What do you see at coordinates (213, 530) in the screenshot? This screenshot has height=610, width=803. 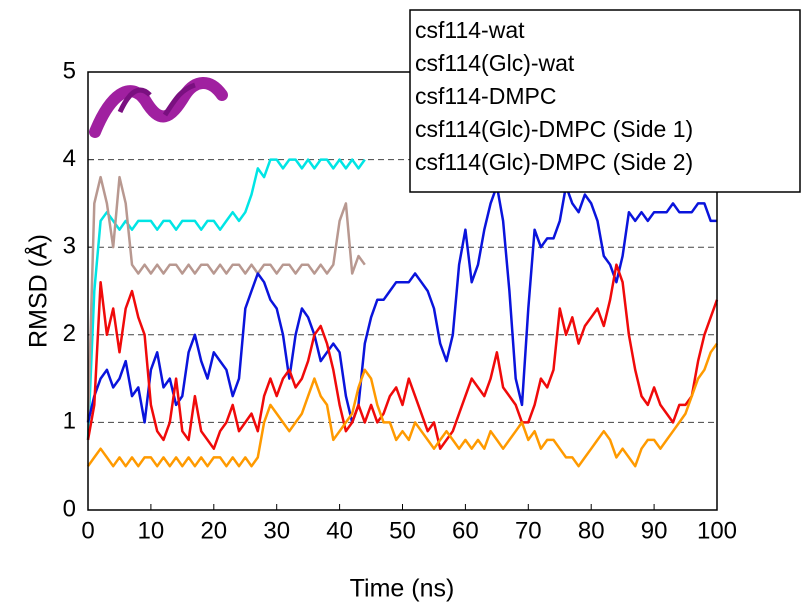 I see `x-tick-label: 20` at bounding box center [213, 530].